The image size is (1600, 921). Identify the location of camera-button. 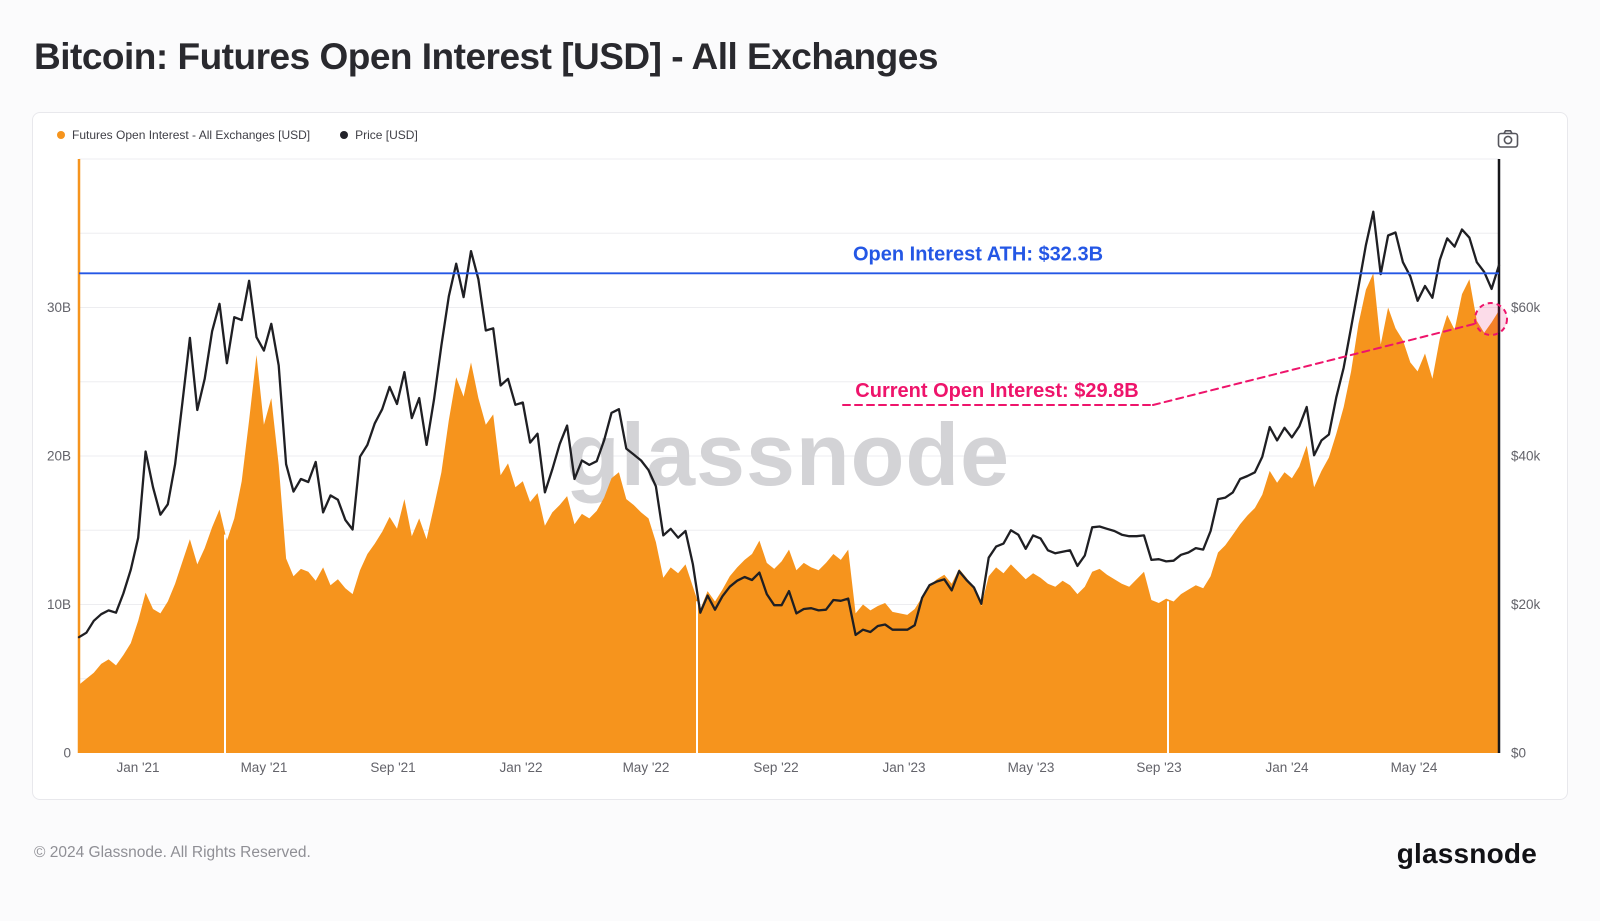
(1508, 139).